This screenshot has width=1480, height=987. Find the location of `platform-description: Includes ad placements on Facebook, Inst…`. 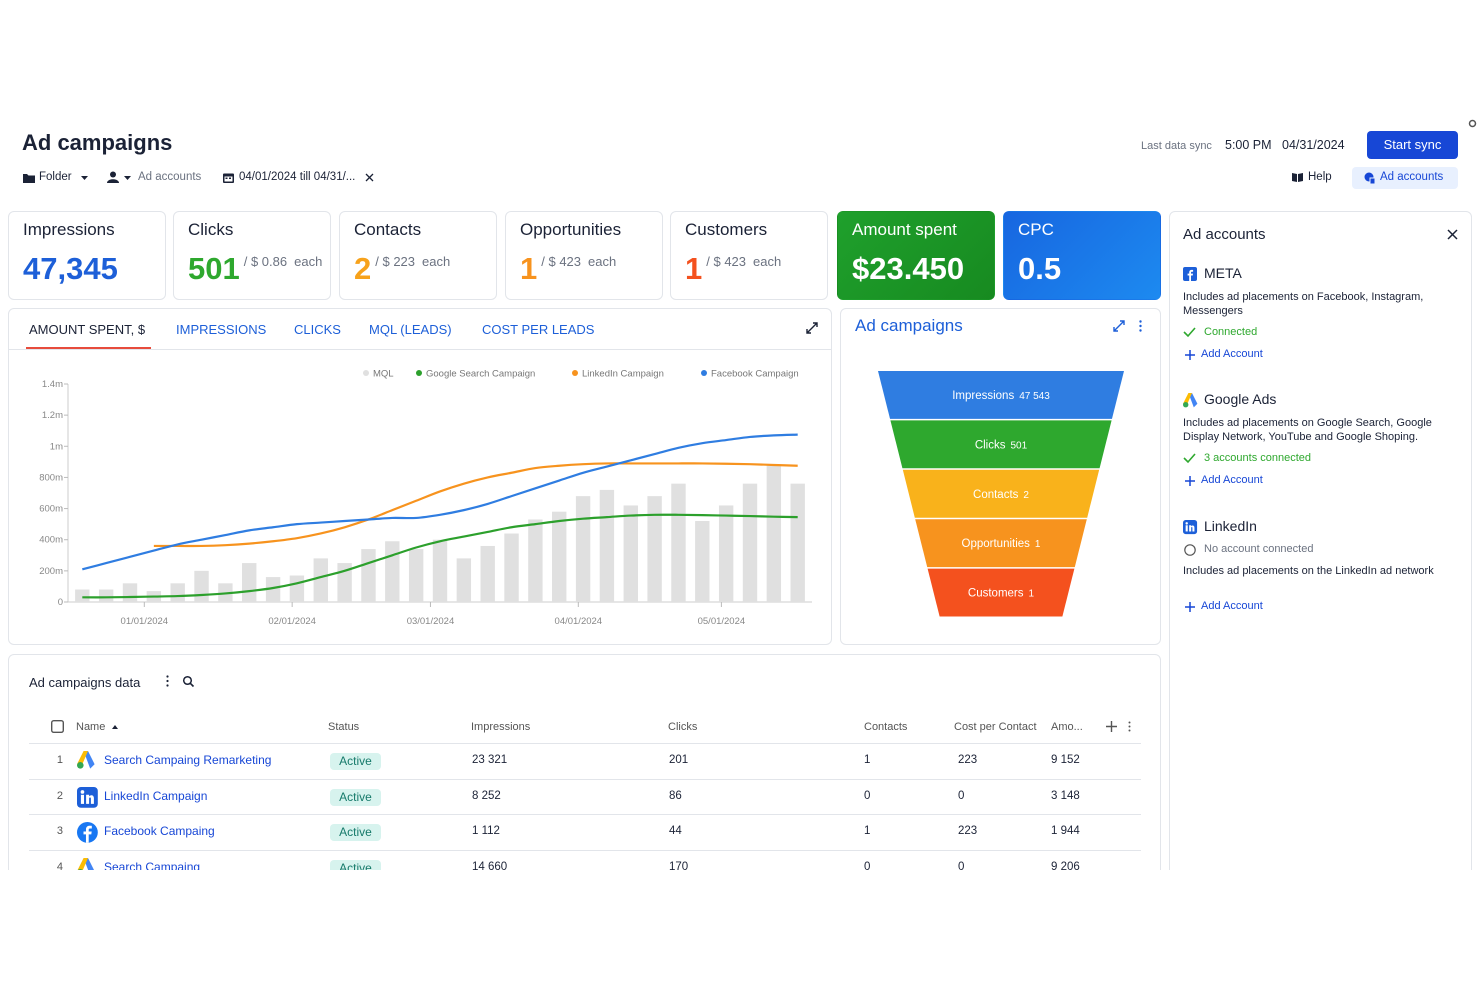

platform-description: Includes ad placements on Facebook, Inst… is located at coordinates (1303, 304).